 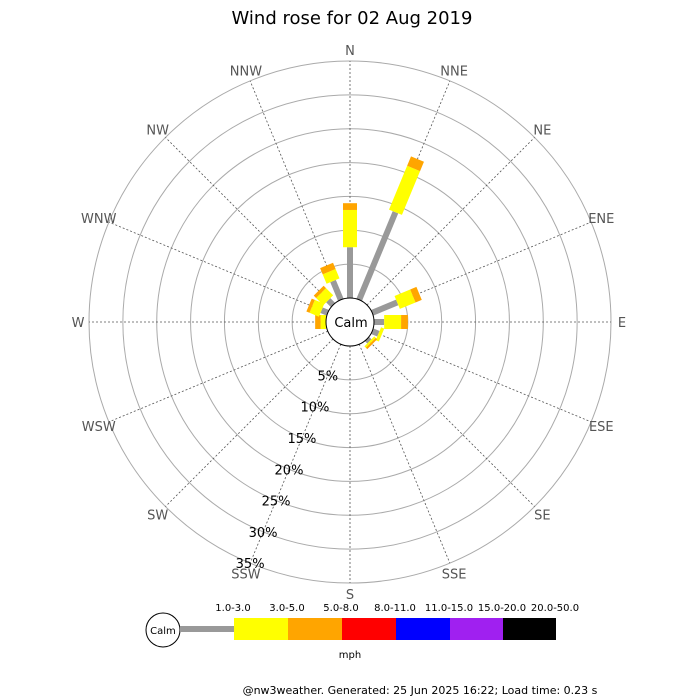 I want to click on legend-swatch-15.0-20.0, so click(x=476, y=629).